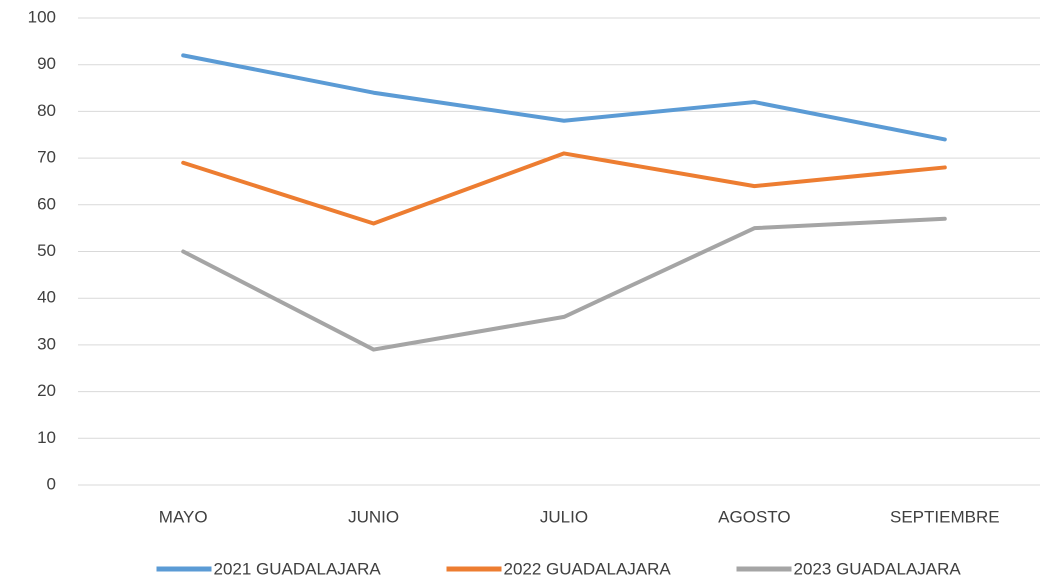 Image resolution: width=1043 pixels, height=583 pixels. What do you see at coordinates (183, 516) in the screenshot?
I see `x-tick-label: MAYO` at bounding box center [183, 516].